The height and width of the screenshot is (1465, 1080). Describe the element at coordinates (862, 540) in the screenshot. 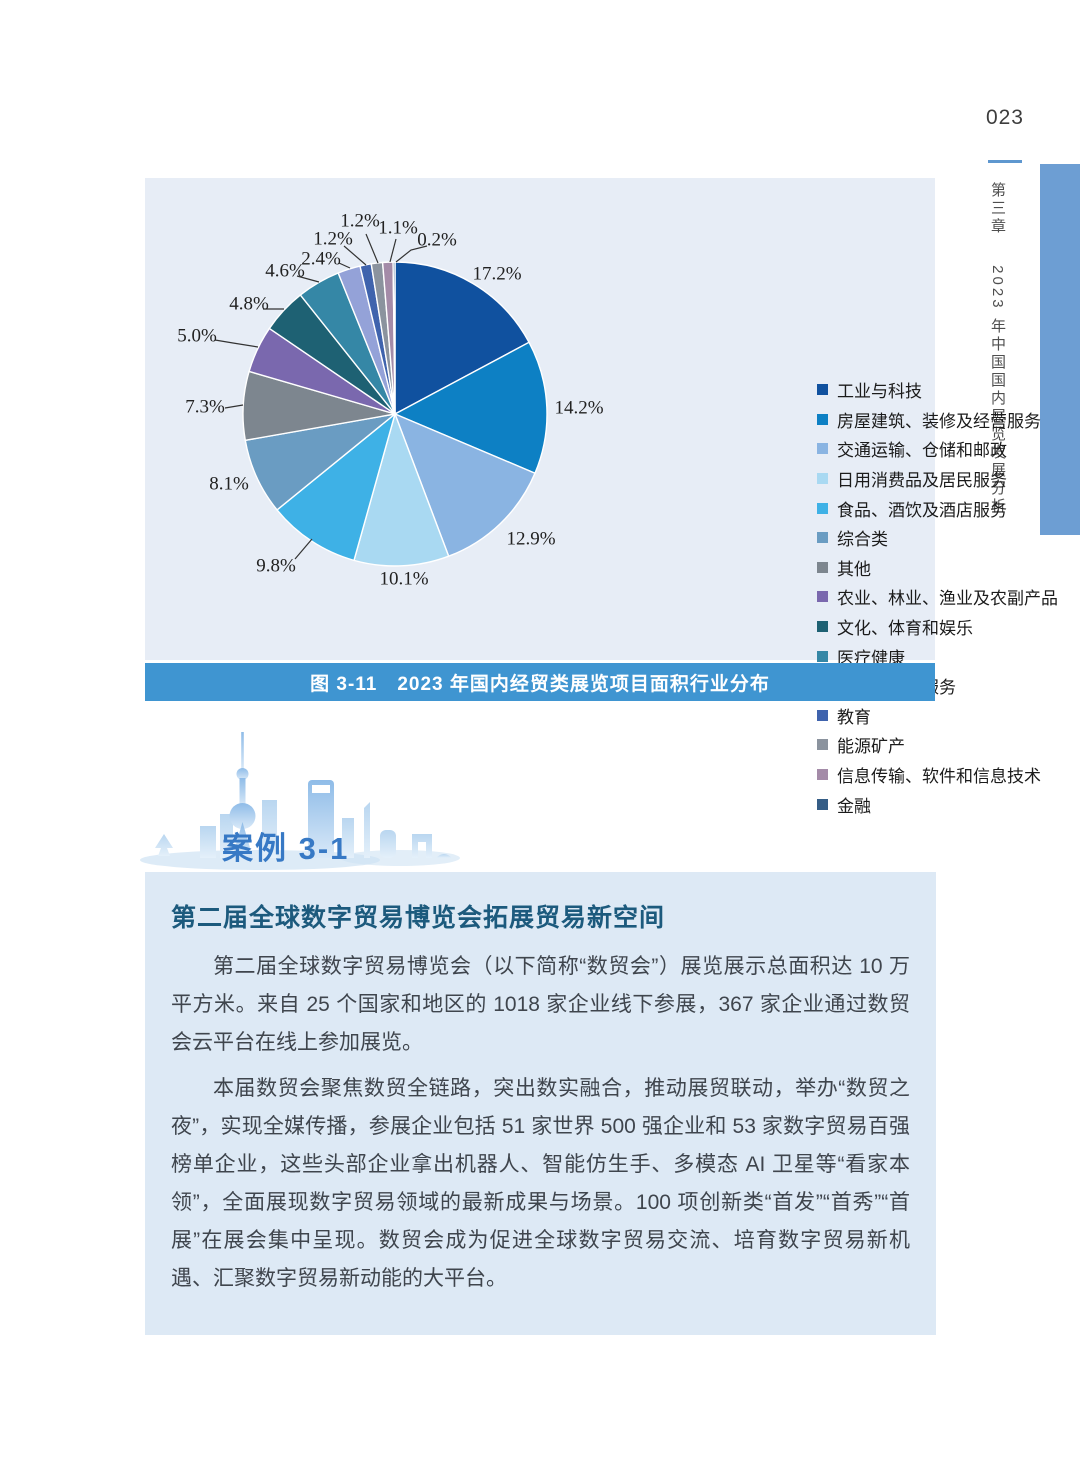

I see `legend-label: 综合类` at that location.